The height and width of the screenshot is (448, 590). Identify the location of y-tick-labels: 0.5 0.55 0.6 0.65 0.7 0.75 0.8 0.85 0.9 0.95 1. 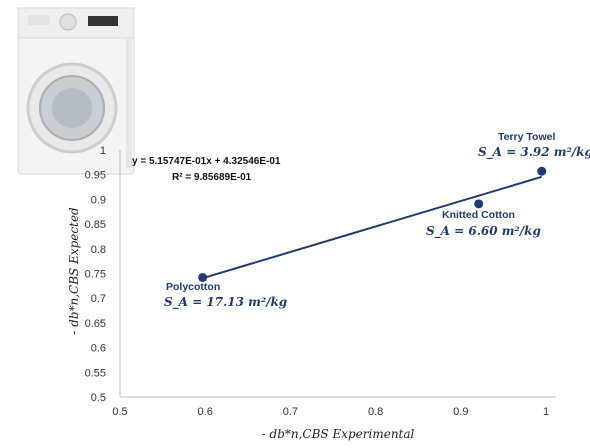
(95, 274).